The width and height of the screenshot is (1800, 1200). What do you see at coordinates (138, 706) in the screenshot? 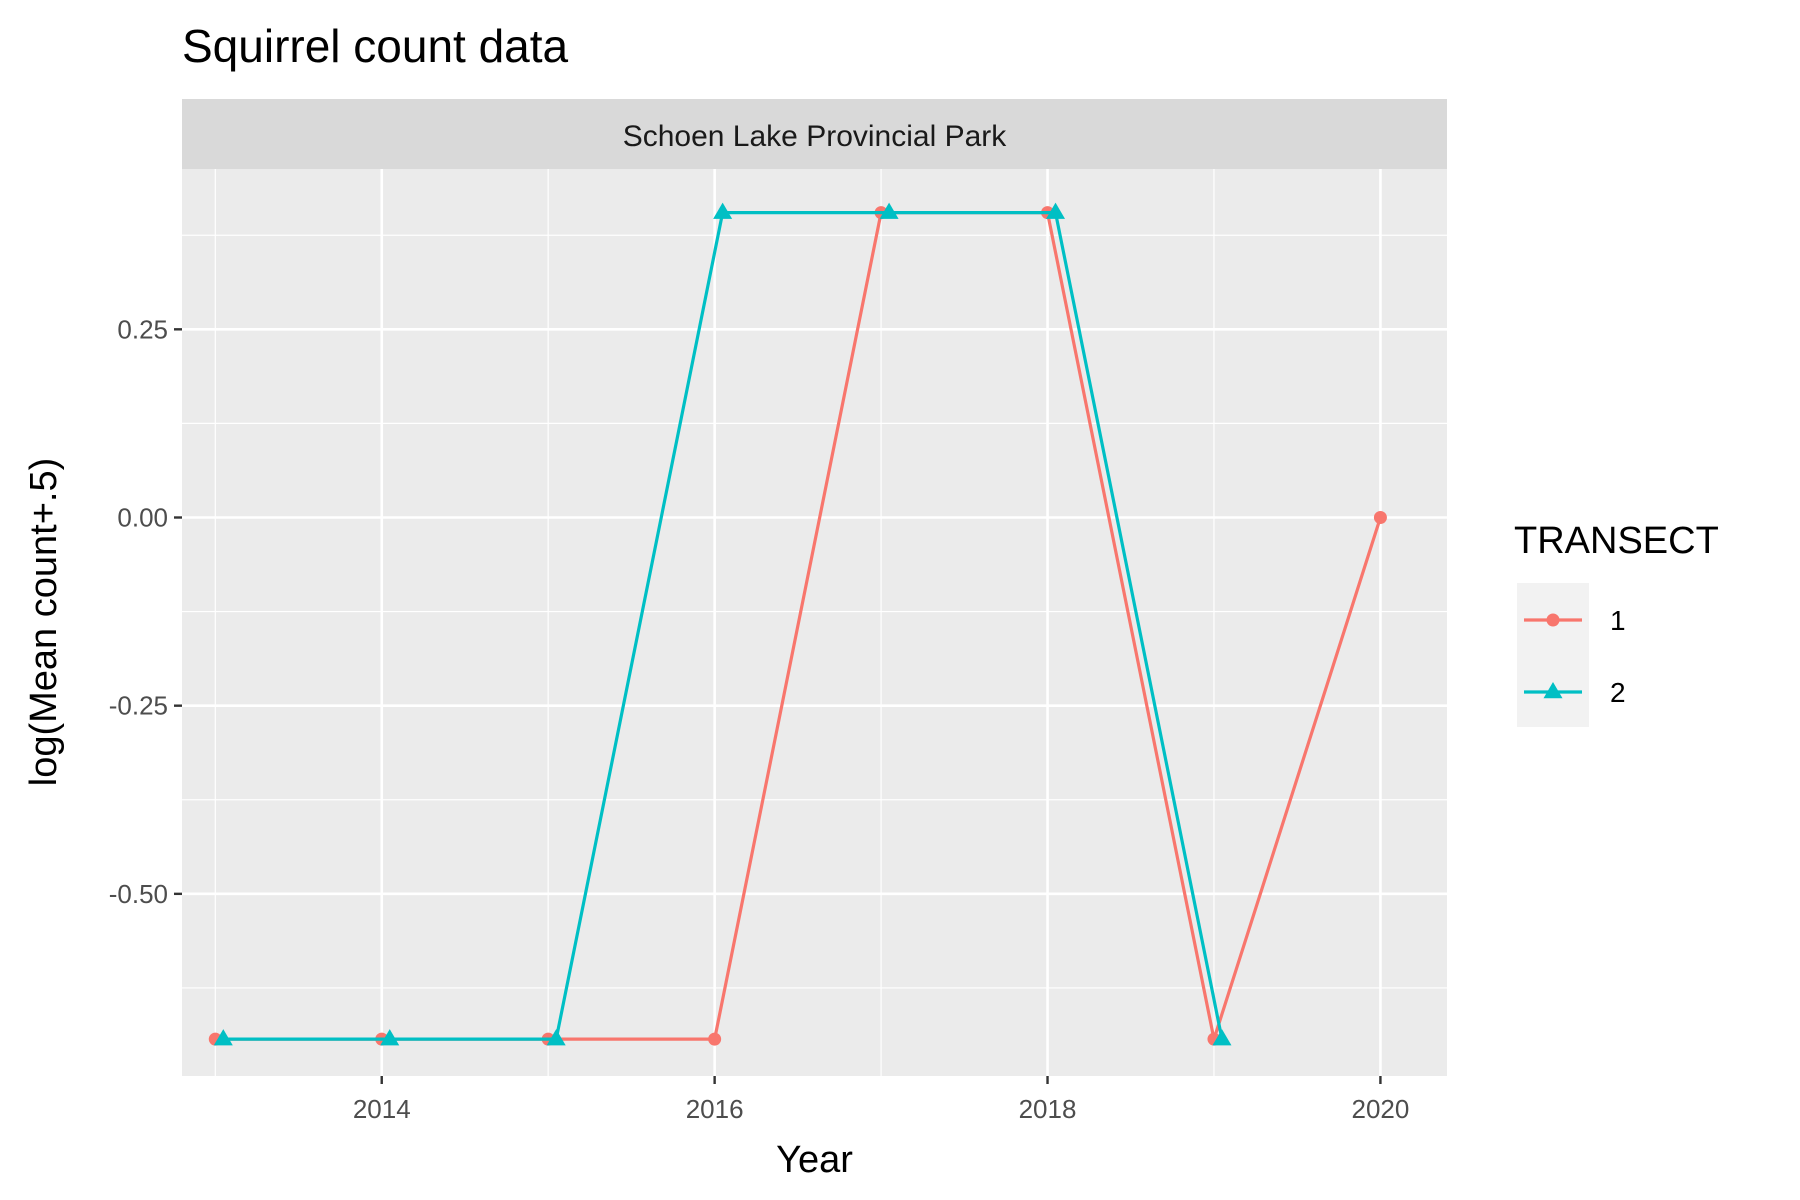
I see `y-tick-label: -0.25` at bounding box center [138, 706].